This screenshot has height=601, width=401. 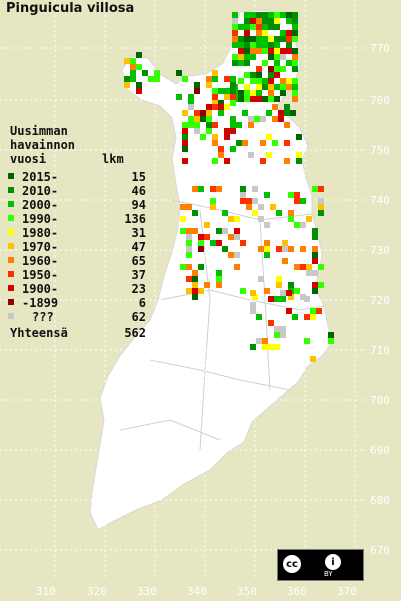 What do you see at coordinates (76, 317) in the screenshot?
I see `legend-row-unknown: ??? 62` at bounding box center [76, 317].